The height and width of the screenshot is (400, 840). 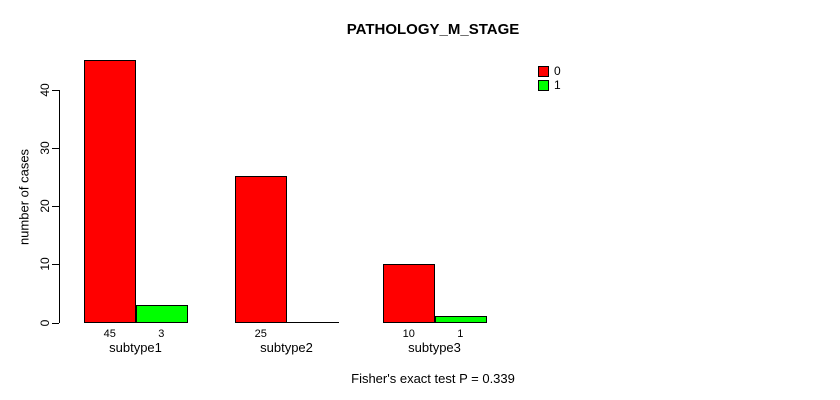 I want to click on fisher-test-annotation: Fisher's exact test P = 0.339, so click(x=433, y=378).